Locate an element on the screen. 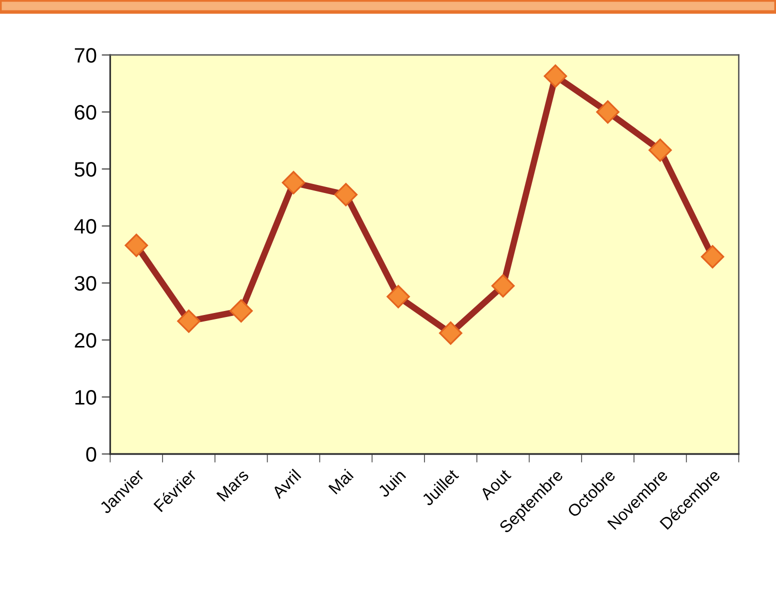 This screenshot has height=595, width=776. y-tick-label: 10 is located at coordinates (85, 397).